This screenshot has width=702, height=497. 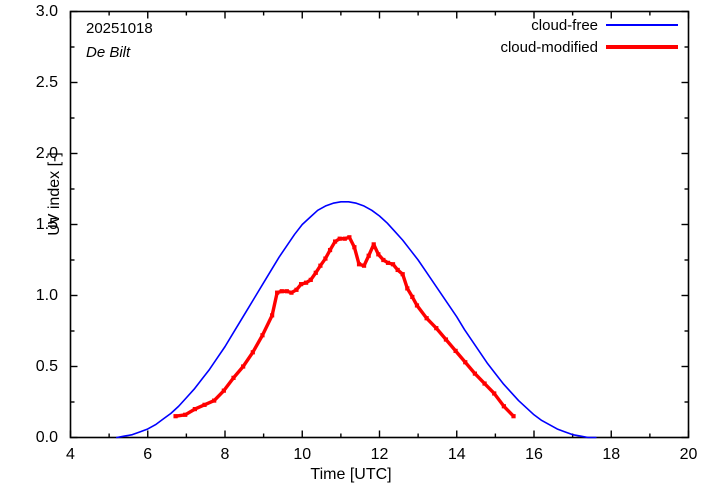 What do you see at coordinates (642, 47) in the screenshot?
I see `legend-key-cloud-modified` at bounding box center [642, 47].